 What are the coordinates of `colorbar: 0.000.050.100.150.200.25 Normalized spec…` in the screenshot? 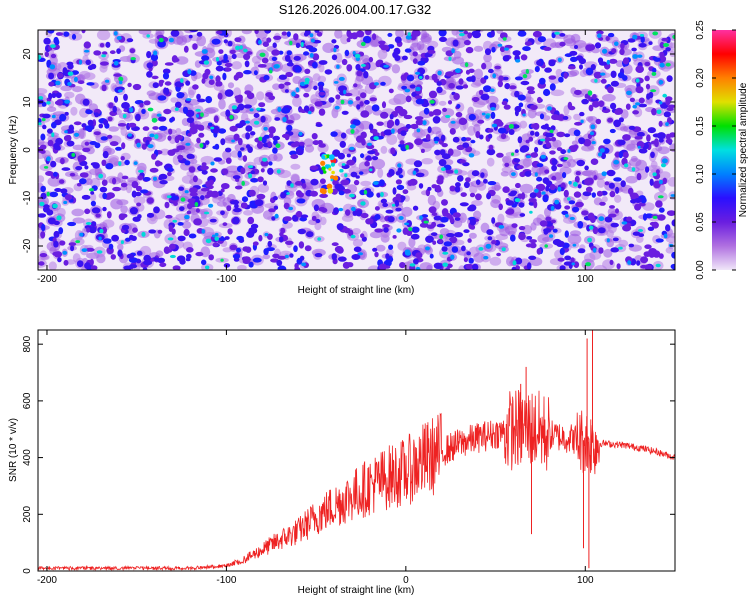 It's located at (722, 150).